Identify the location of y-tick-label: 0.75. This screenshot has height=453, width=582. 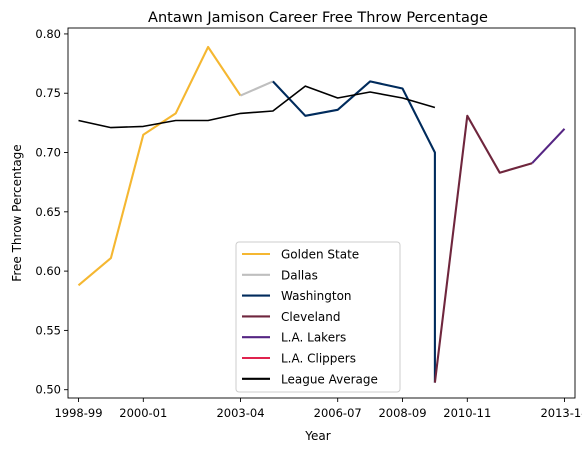
(48, 93).